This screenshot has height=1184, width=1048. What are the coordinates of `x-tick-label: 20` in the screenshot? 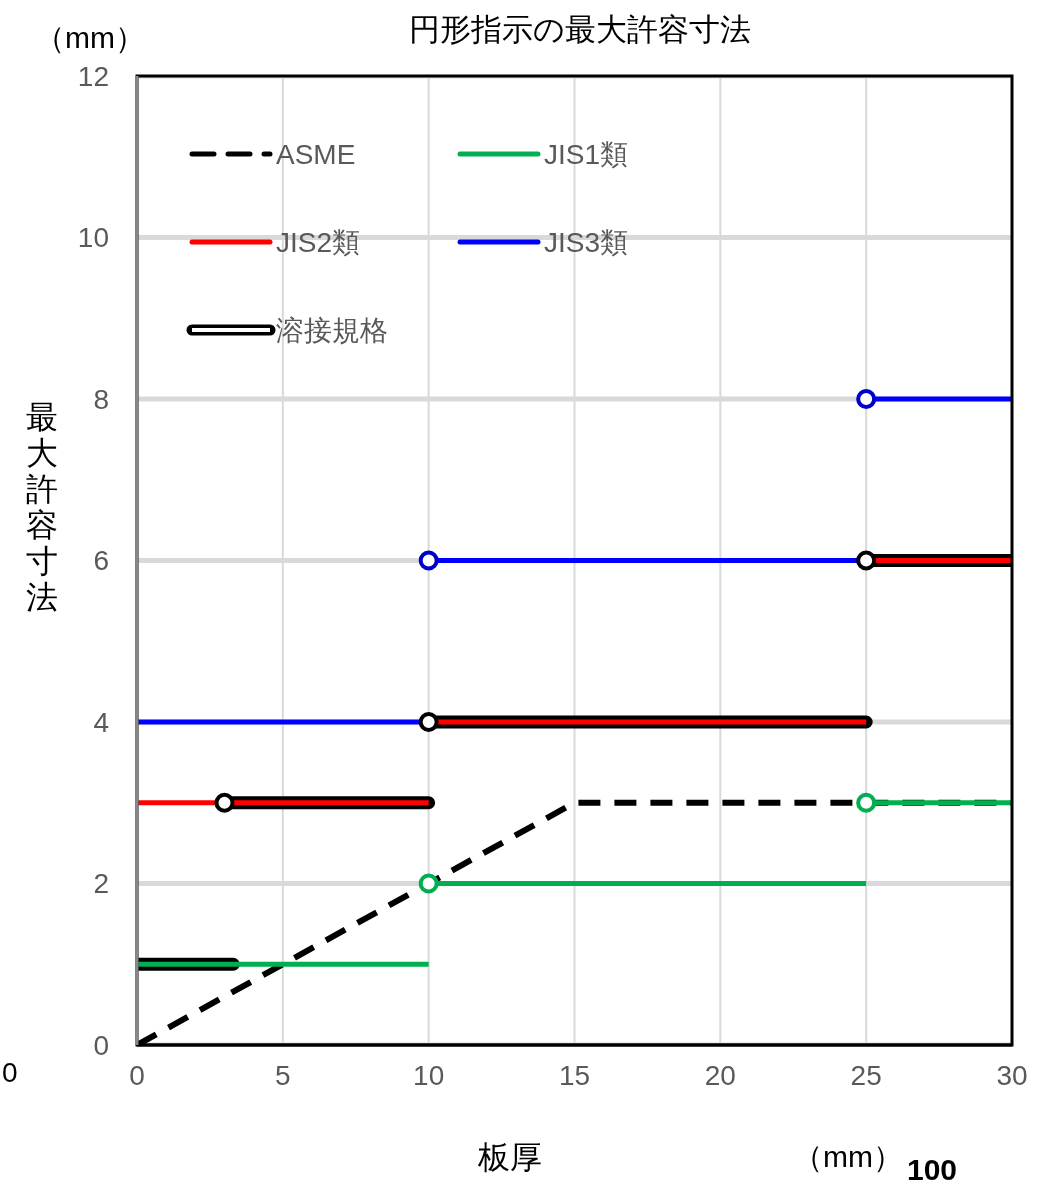 It's located at (720, 1075).